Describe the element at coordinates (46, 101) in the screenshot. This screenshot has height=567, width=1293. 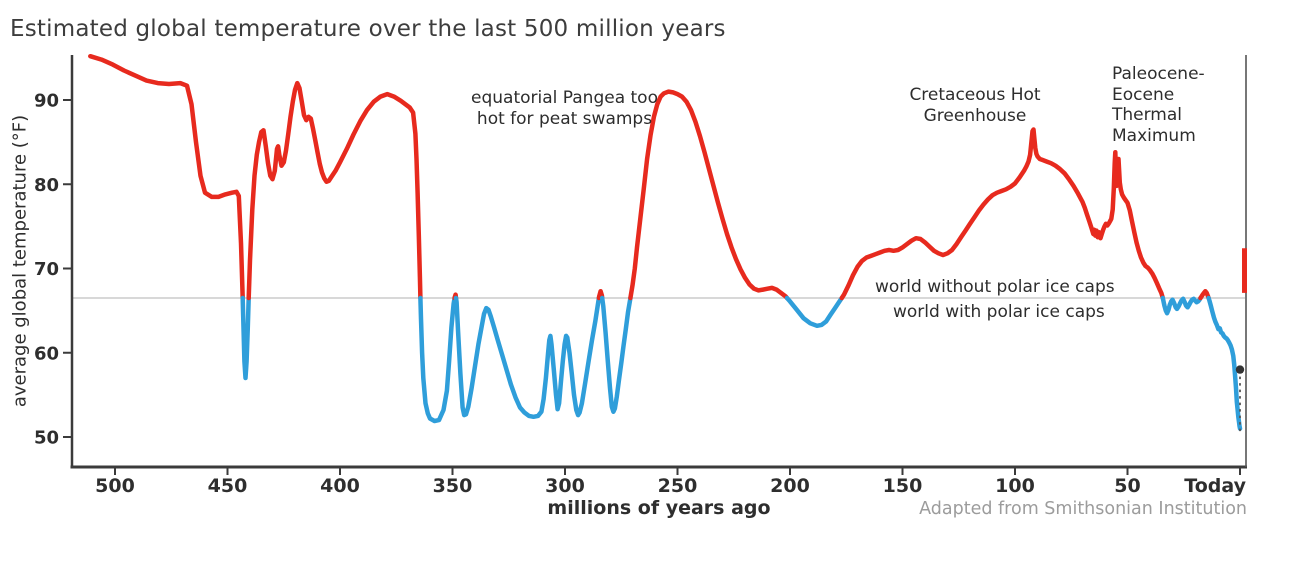
I see `y-tick-label: 90` at that location.